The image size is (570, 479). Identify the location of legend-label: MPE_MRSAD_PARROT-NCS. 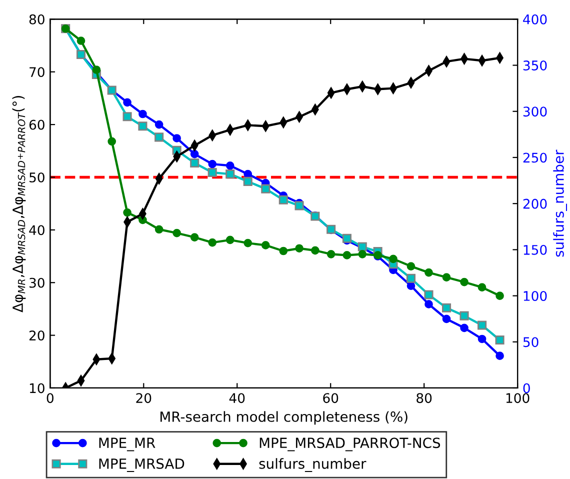
(350, 445).